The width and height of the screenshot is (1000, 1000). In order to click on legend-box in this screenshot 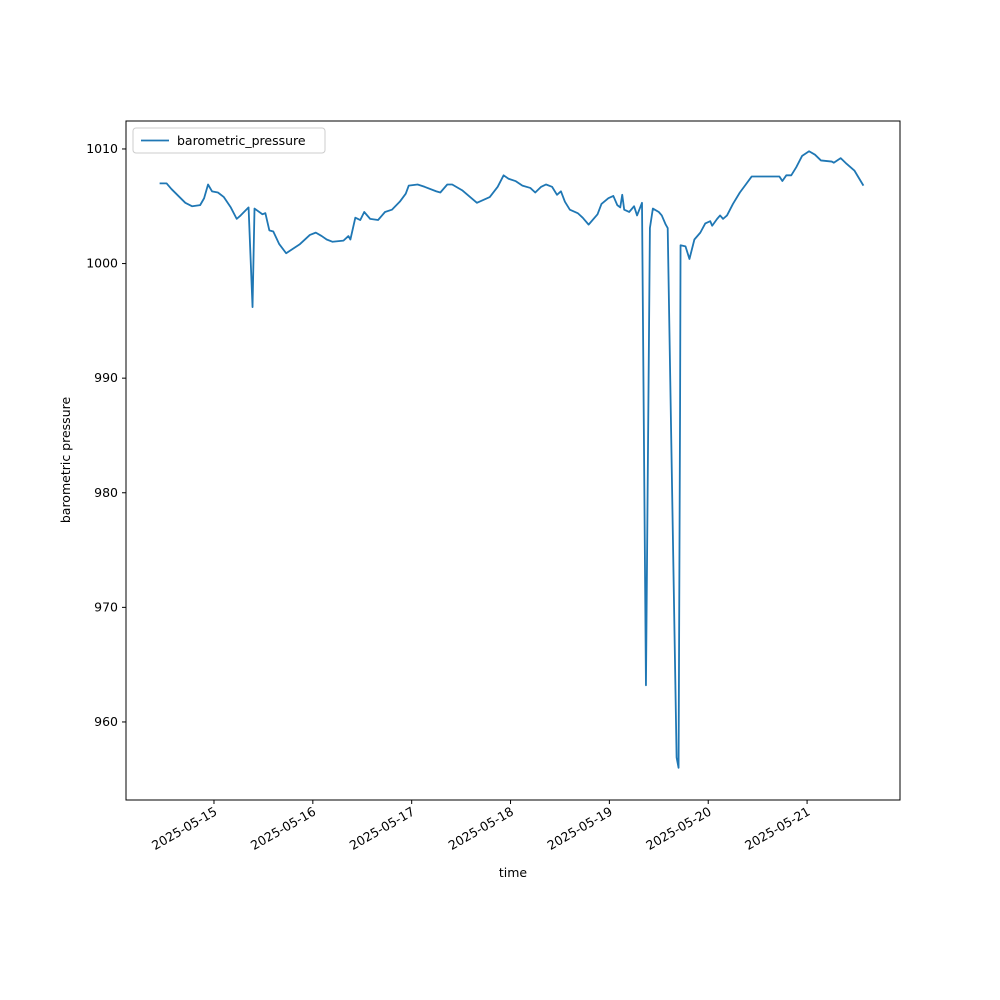, I will do `click(229, 140)`.